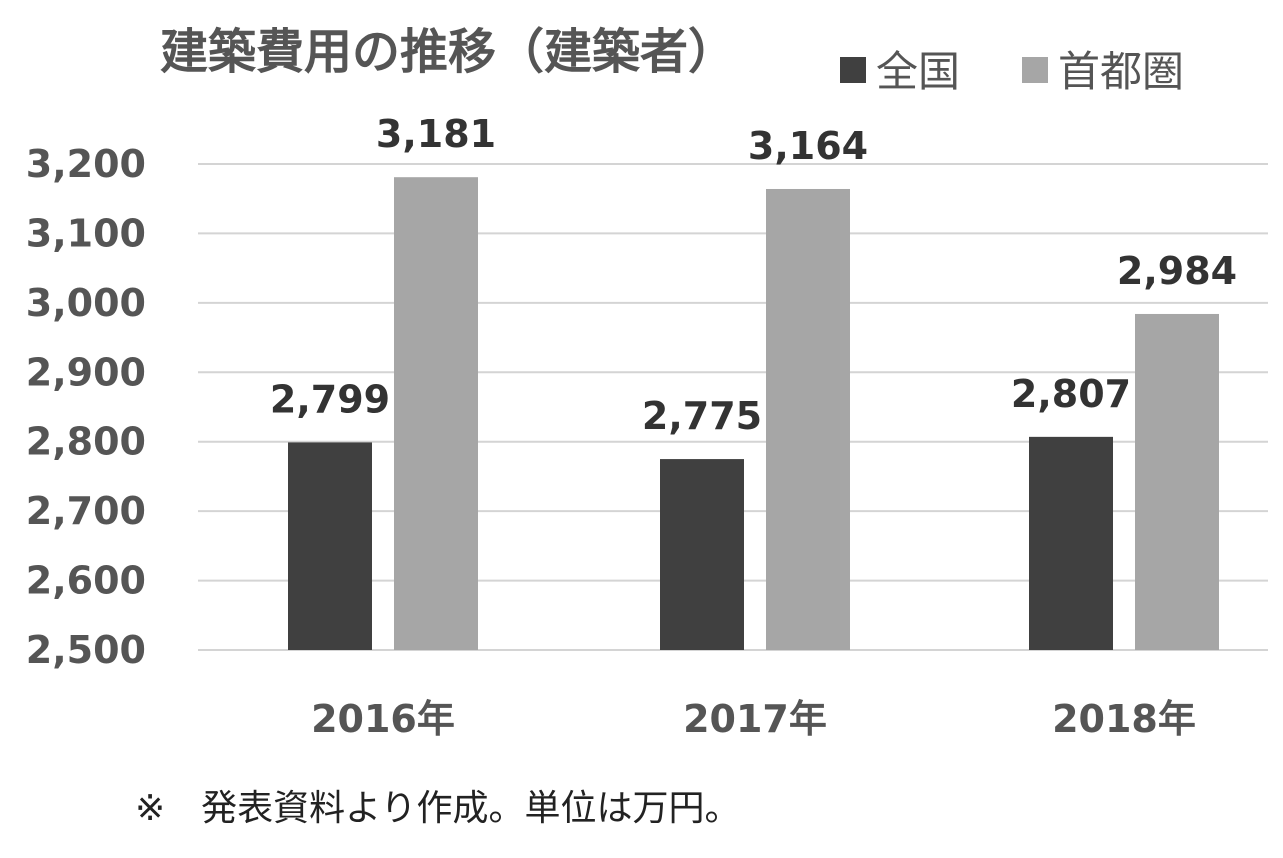 The image size is (1283, 858). What do you see at coordinates (86, 303) in the screenshot?
I see `y-tick-label: 3,000` at bounding box center [86, 303].